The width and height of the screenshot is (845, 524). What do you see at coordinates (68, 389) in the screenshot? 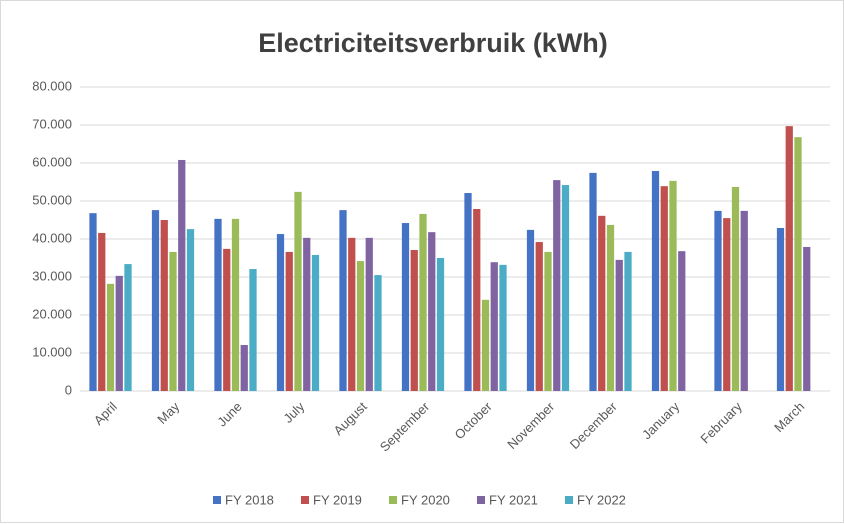
I see `y-tick-label: 0` at bounding box center [68, 389].